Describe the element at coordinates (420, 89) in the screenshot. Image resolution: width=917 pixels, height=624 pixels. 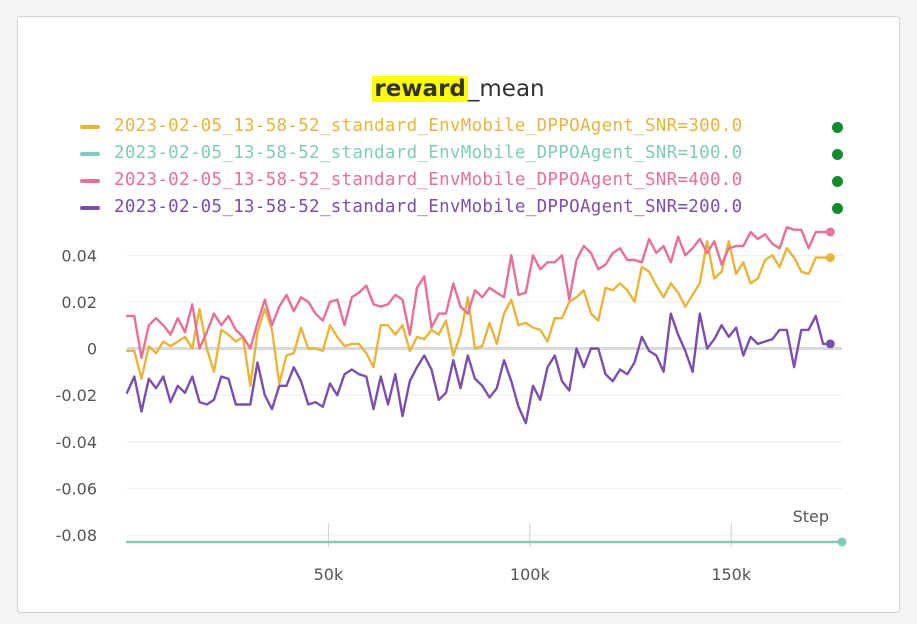
I see `title-highlight: reward` at that location.